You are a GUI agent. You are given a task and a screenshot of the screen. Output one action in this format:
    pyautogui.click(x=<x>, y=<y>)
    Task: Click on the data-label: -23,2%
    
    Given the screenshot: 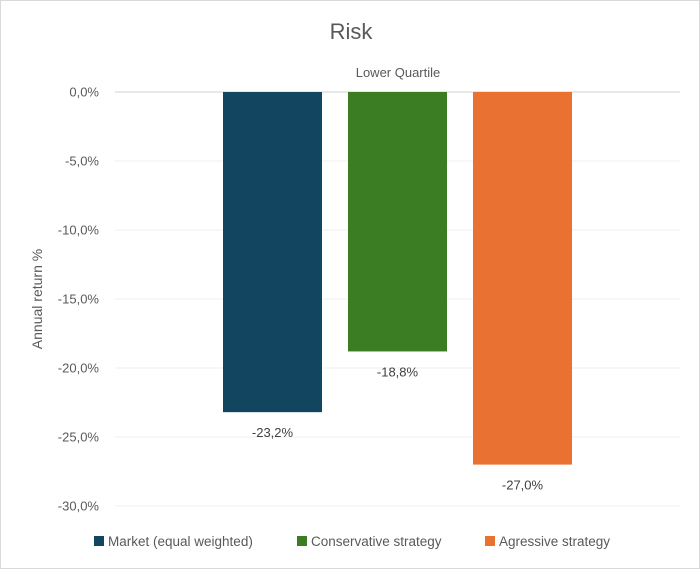 What is the action you would take?
    pyautogui.click(x=273, y=432)
    